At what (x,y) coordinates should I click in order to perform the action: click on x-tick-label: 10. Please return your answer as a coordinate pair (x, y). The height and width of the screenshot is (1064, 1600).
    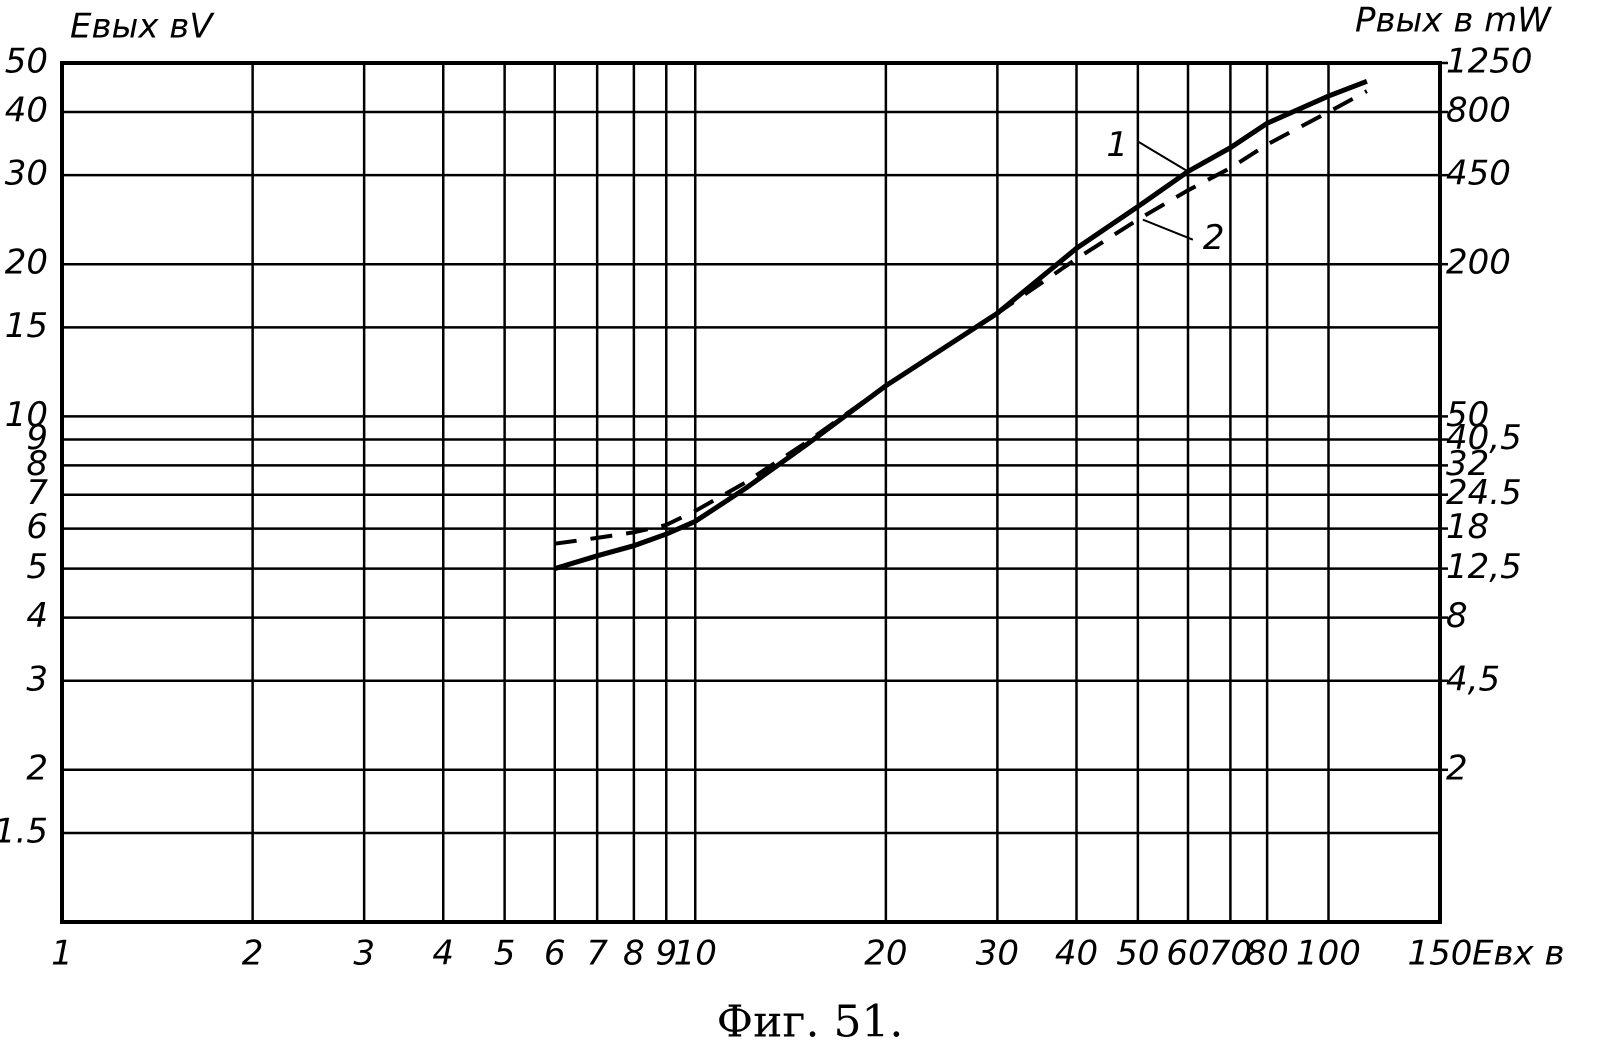
    Looking at the image, I should click on (695, 954).